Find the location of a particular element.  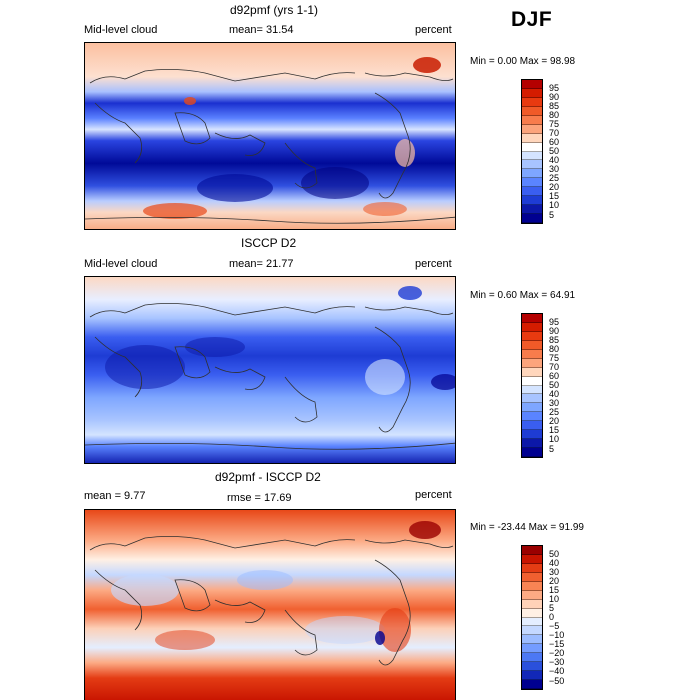

panel2-colorbar is located at coordinates (532, 385).